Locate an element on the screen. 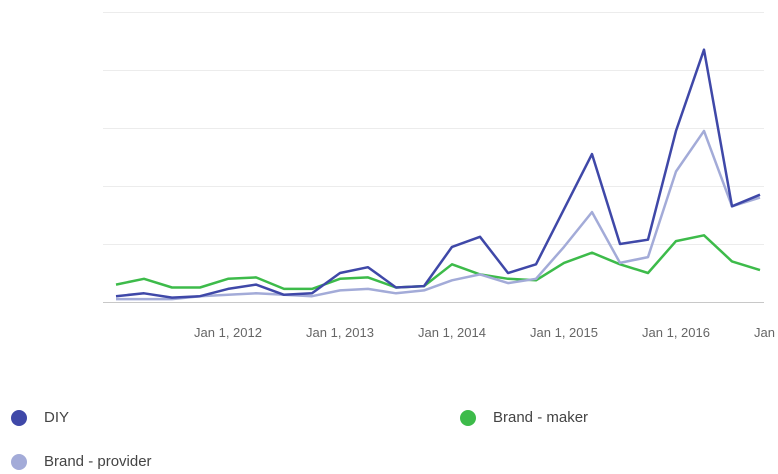 The height and width of the screenshot is (474, 778). x-tick-label: Jan 1, 2012 is located at coordinates (228, 332).